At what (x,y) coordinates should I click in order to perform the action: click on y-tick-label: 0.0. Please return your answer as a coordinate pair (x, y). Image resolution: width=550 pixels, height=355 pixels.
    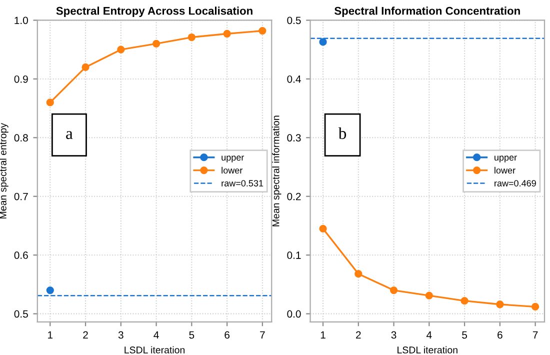
    Looking at the image, I should click on (294, 314).